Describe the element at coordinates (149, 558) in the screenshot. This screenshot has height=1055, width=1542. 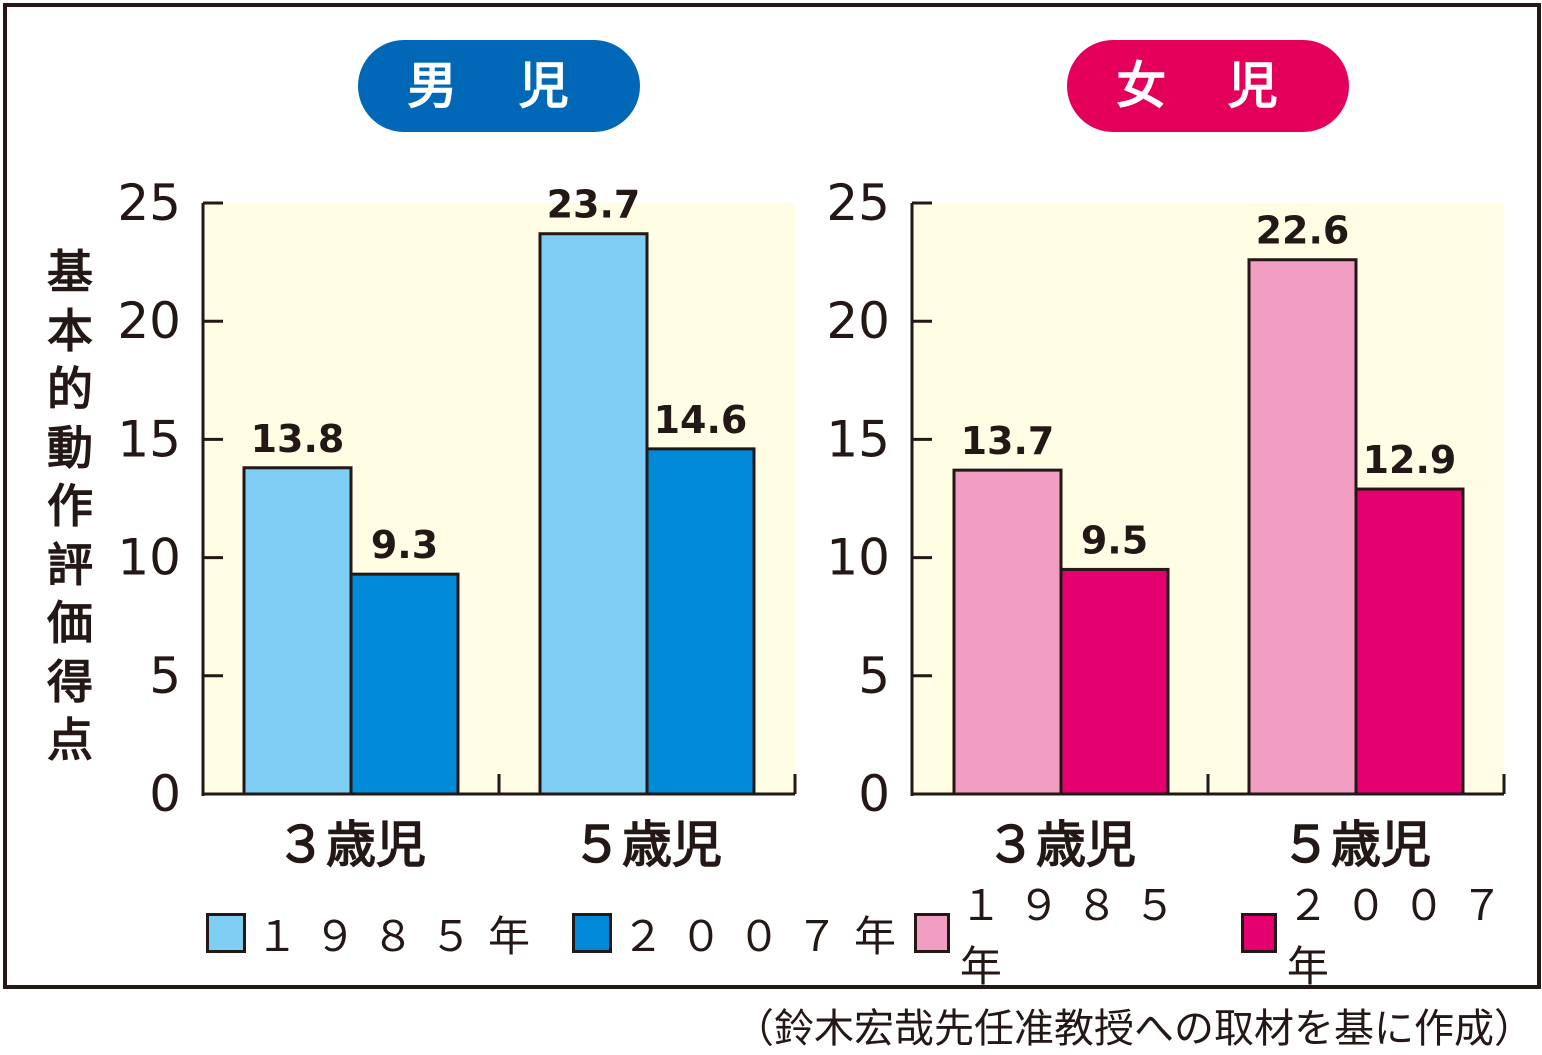
I see `boys-y-tick-label-10: 10` at that location.